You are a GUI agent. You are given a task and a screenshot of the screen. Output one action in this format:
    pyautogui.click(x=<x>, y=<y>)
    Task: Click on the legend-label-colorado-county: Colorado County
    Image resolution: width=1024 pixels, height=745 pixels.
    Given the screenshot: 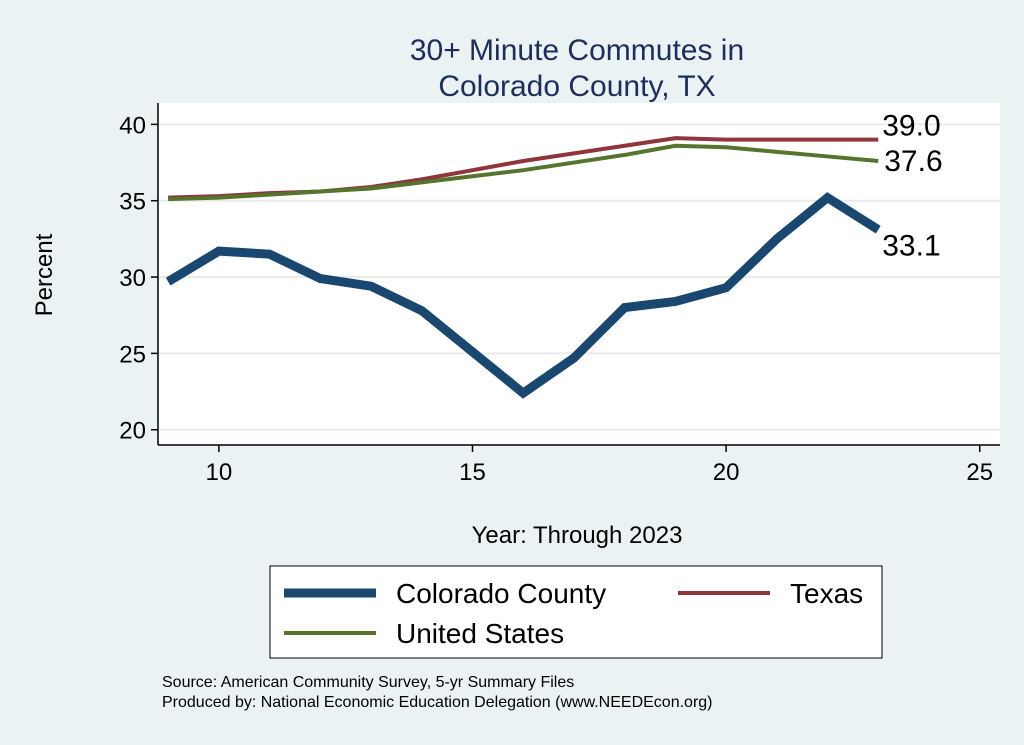 What is the action you would take?
    pyautogui.click(x=501, y=593)
    